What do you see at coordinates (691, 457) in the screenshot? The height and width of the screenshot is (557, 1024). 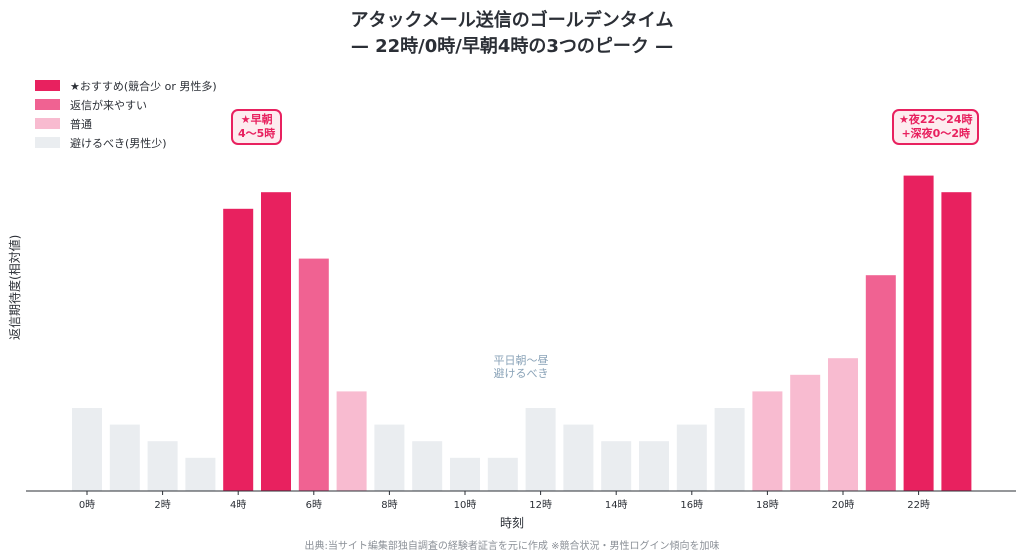 I see `bar-16時` at bounding box center [691, 457].